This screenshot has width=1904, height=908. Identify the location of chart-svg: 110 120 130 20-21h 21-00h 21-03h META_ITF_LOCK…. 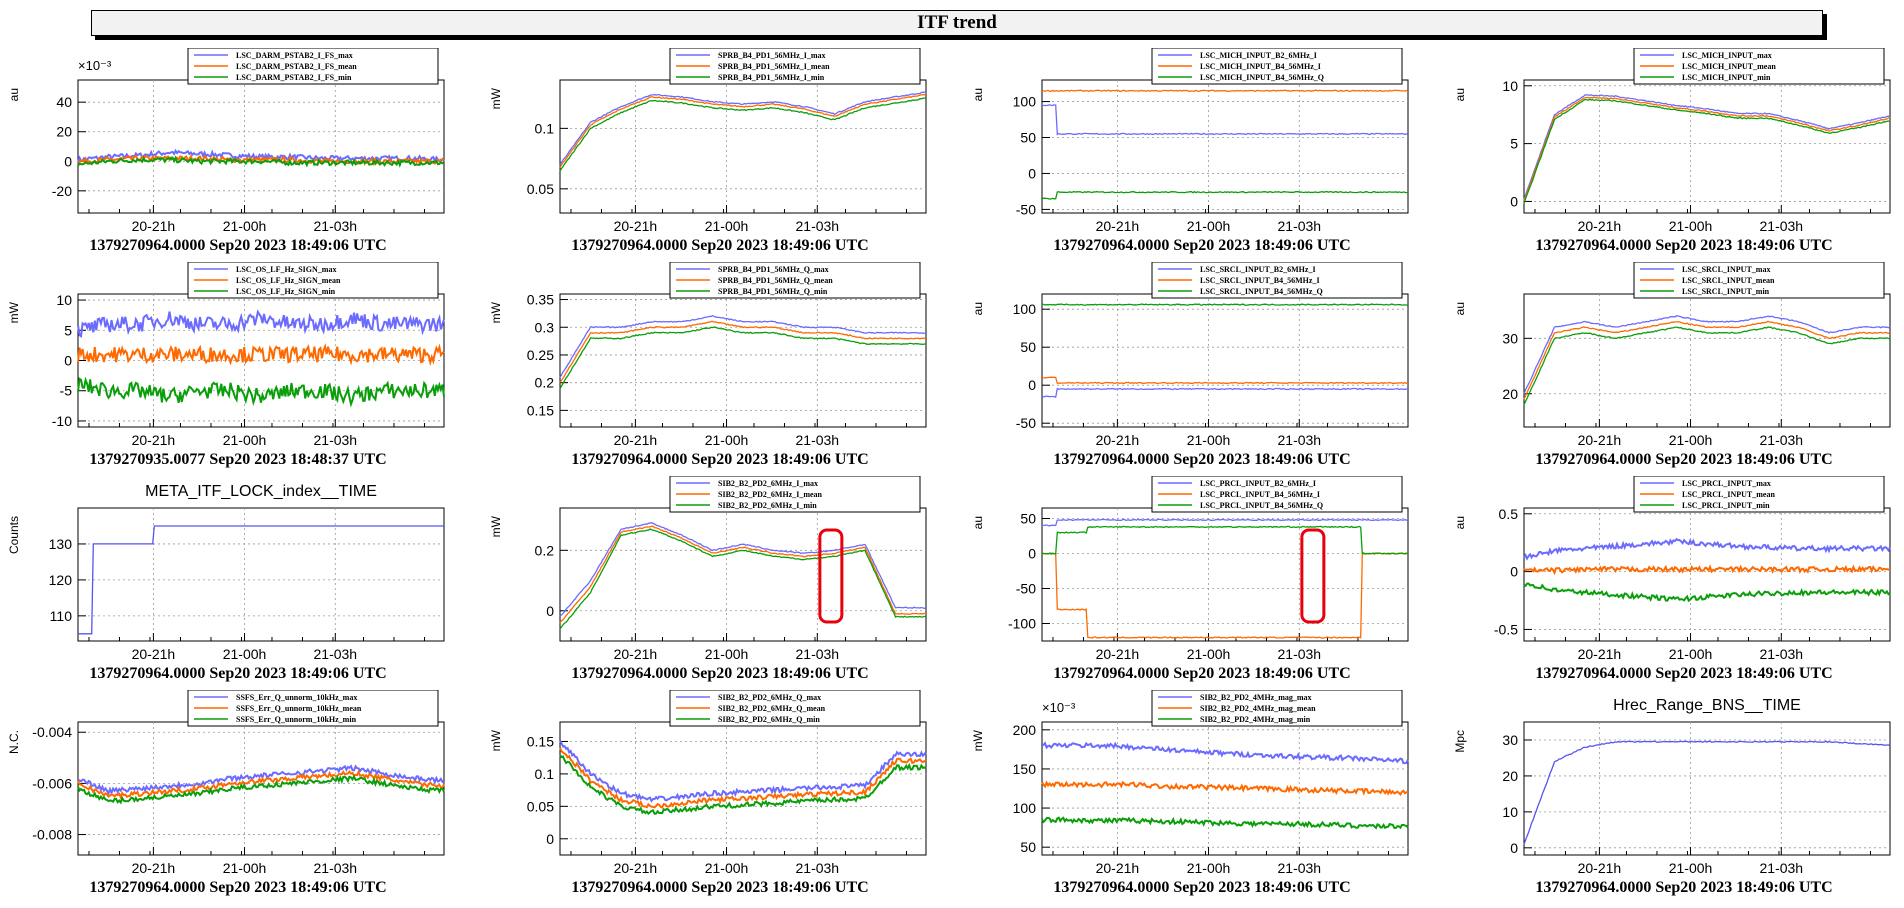
(226, 572).